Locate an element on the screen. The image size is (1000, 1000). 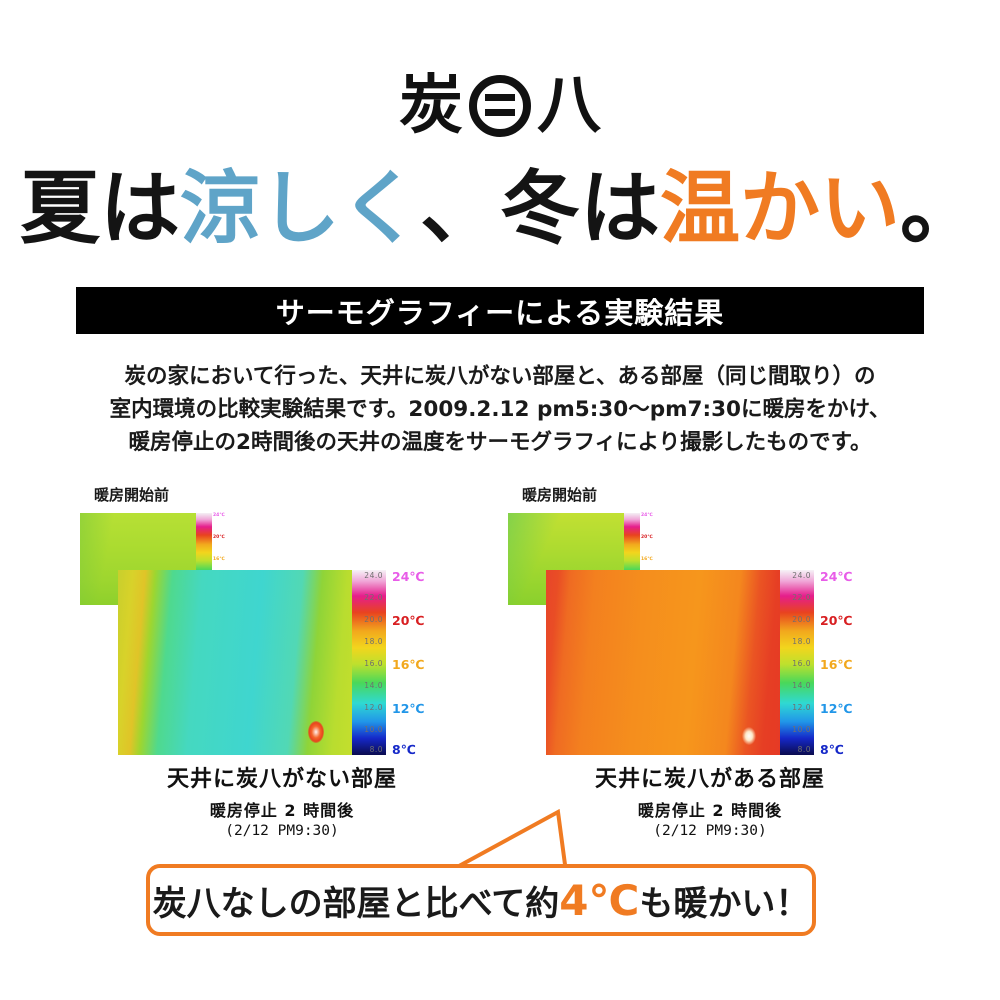
panel-right-caption-line-1: 天井に炭八がある部屋 is located at coordinates (709, 779).